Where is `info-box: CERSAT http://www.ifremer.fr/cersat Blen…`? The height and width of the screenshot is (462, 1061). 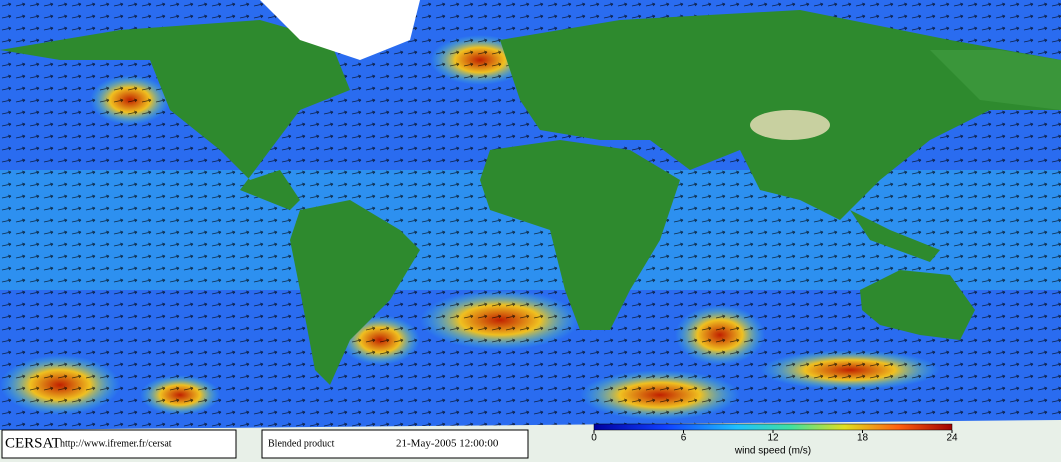
info-box: CERSAT http://www.ifremer.fr/cersat Blen… is located at coordinates (265, 444).